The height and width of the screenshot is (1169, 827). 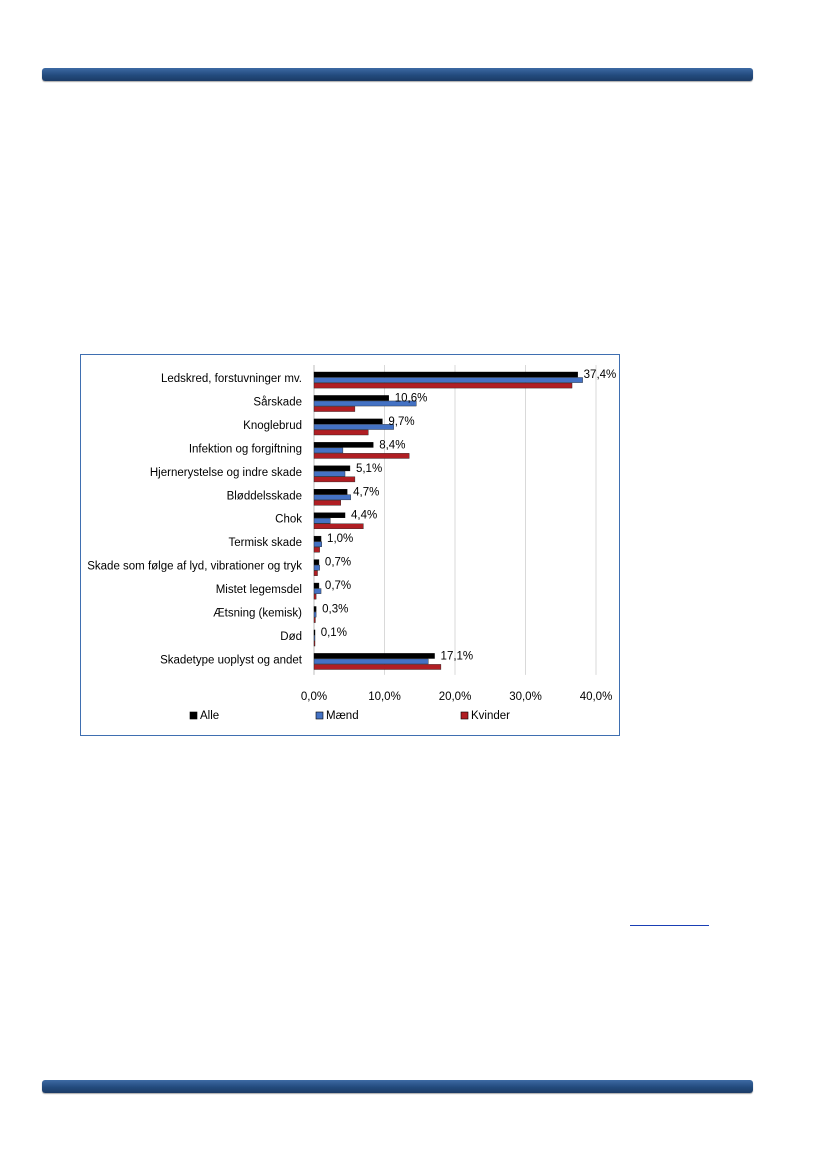 What do you see at coordinates (448, 520) in the screenshot?
I see `bars` at bounding box center [448, 520].